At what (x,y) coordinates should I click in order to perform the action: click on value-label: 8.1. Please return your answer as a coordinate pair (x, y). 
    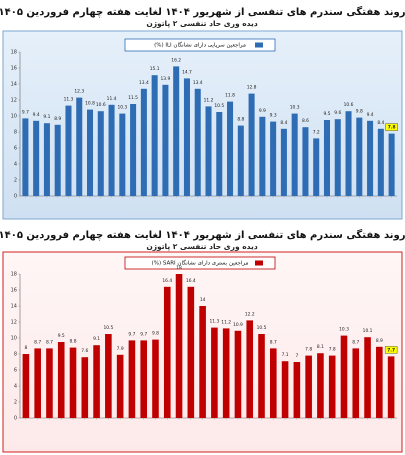
    Looking at the image, I should click on (320, 347).